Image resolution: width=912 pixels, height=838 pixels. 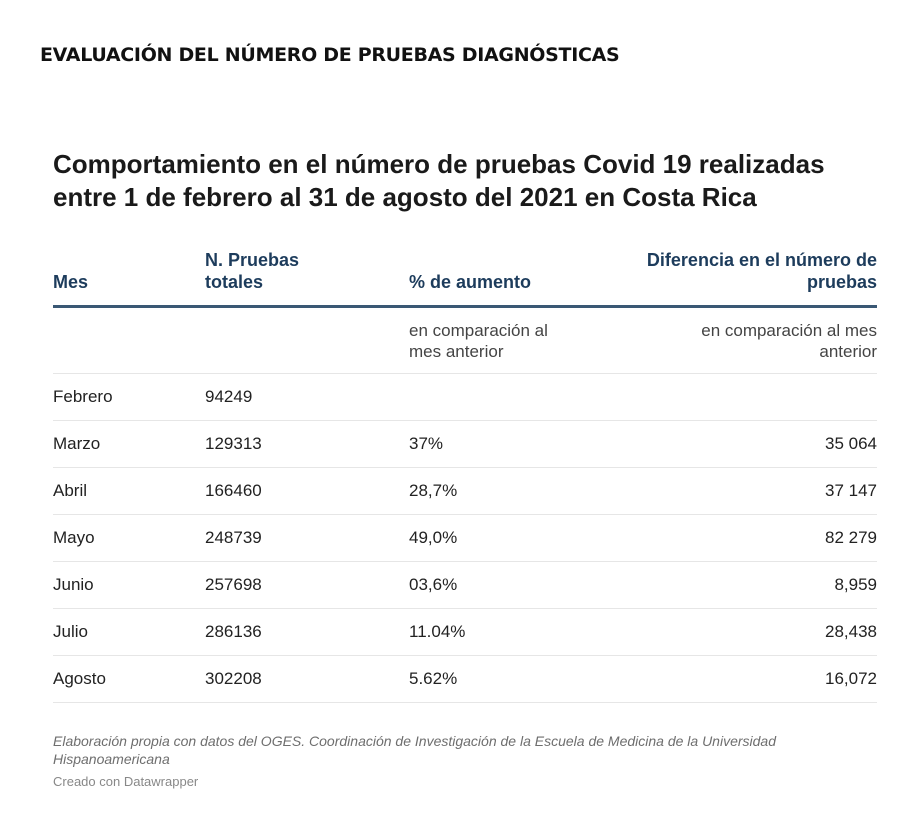 I want to click on datawrapper-credit: Creado con Datawrapper, so click(x=126, y=781).